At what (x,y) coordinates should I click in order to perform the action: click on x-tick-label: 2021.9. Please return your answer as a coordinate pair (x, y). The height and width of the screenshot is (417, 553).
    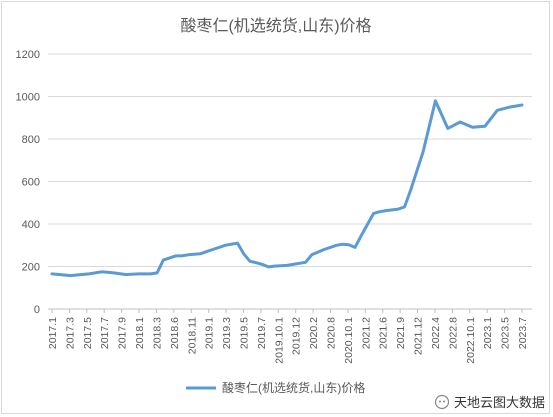
    Looking at the image, I should click on (401, 333).